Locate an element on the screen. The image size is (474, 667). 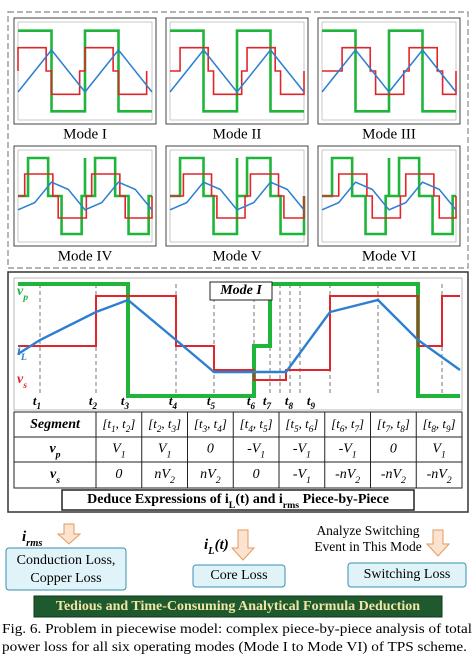
vp-label: vp is located at coordinates (22, 293).